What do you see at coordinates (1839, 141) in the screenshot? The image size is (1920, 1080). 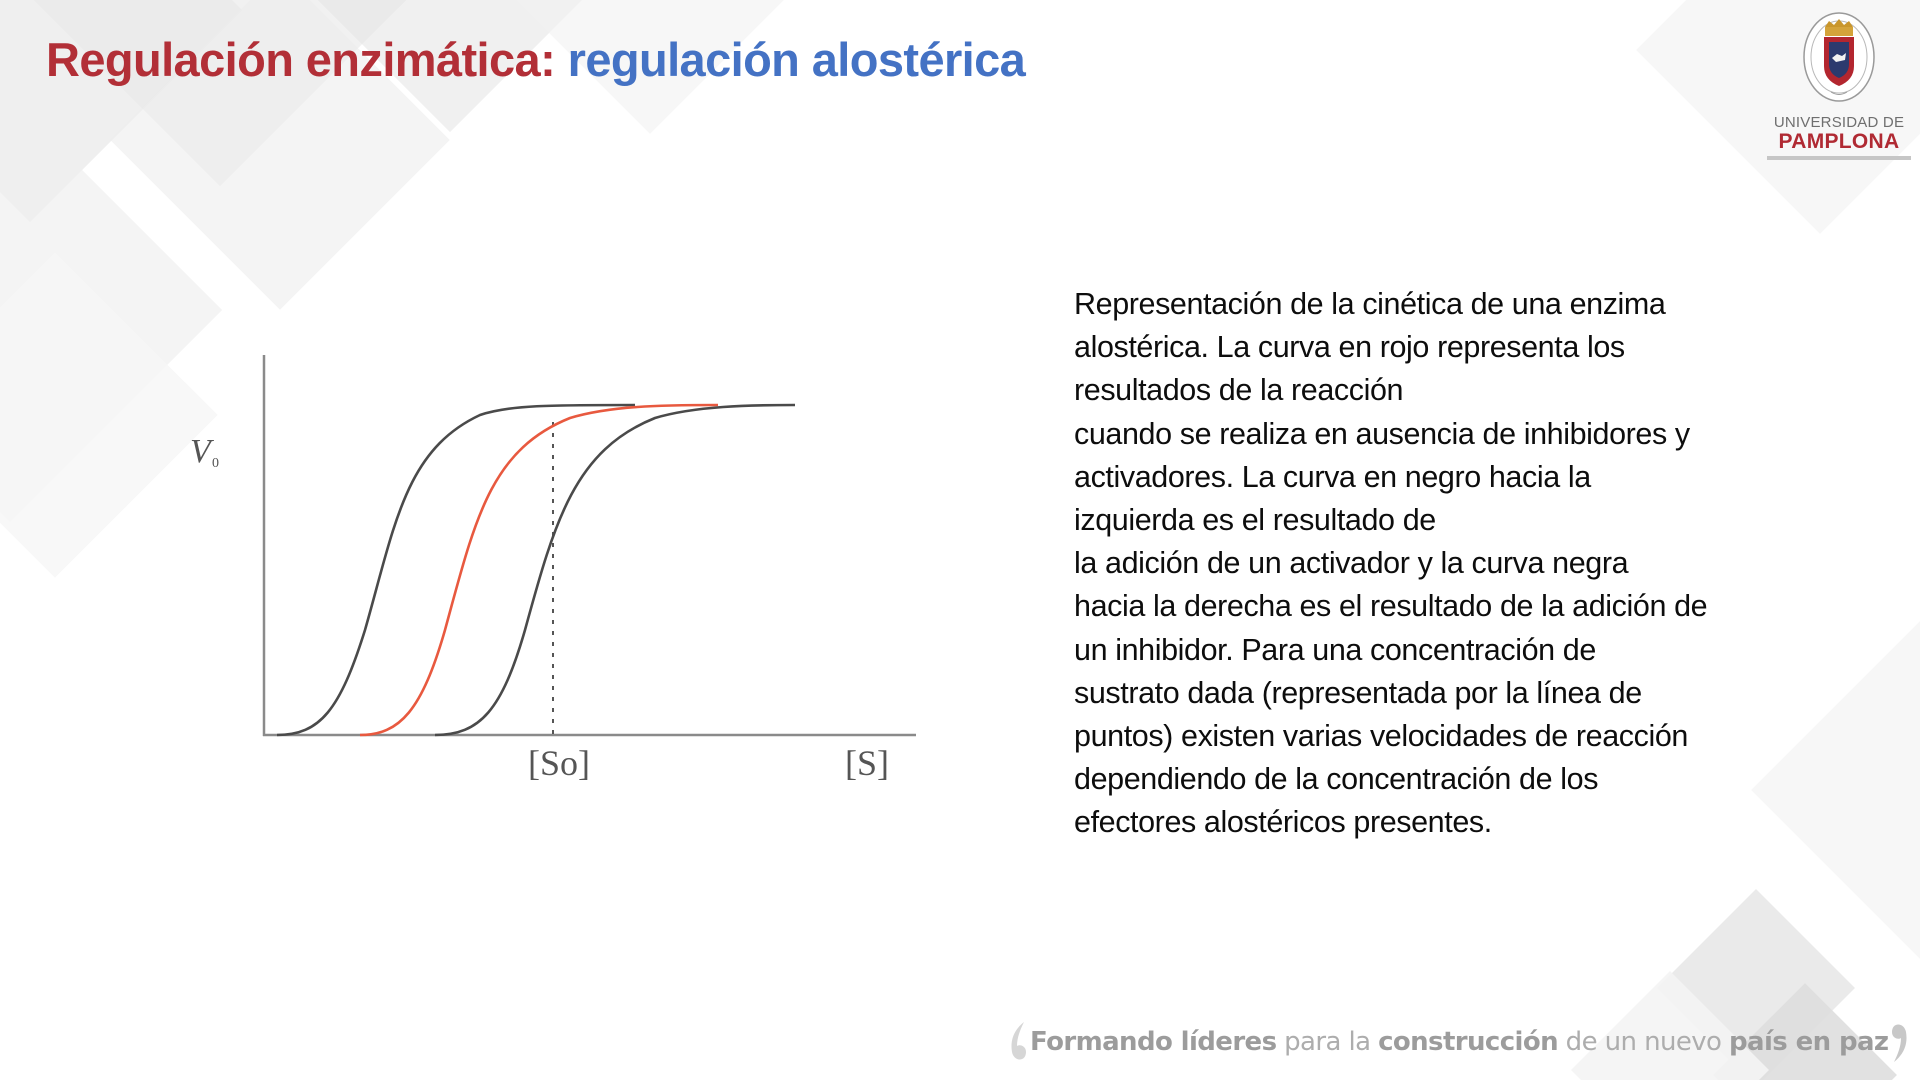 I see `university-name-line2: PAMPLONA` at bounding box center [1839, 141].